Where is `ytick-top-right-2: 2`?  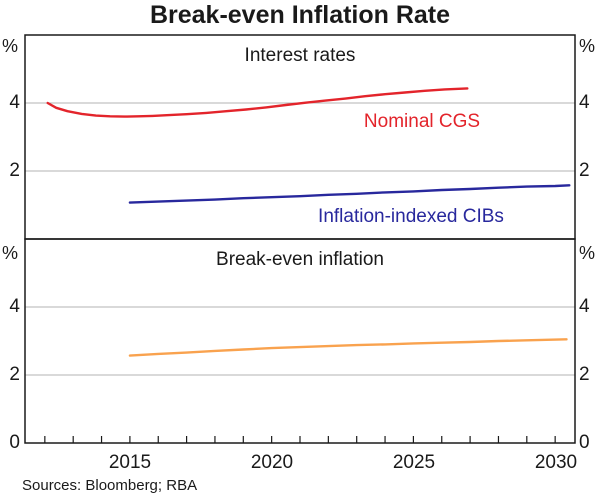
ytick-top-right-2: 2 is located at coordinates (584, 170).